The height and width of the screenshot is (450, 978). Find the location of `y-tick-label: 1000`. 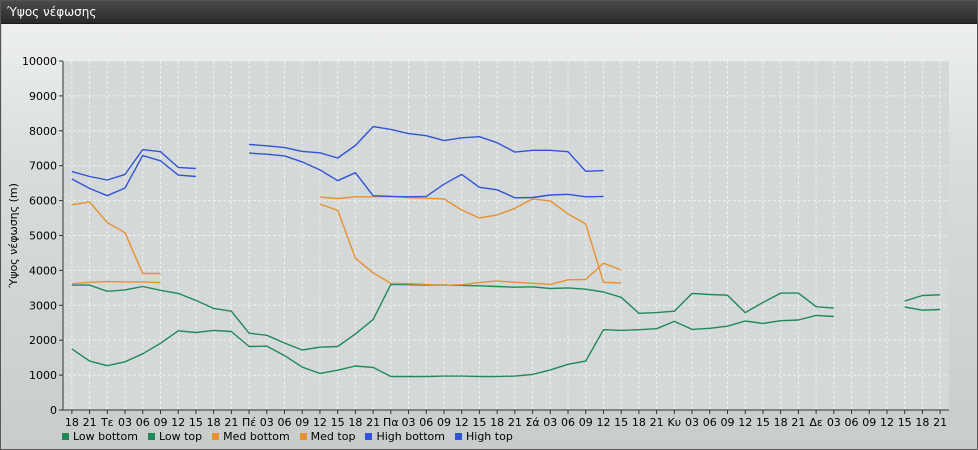

y-tick-label: 1000 is located at coordinates (43, 375).